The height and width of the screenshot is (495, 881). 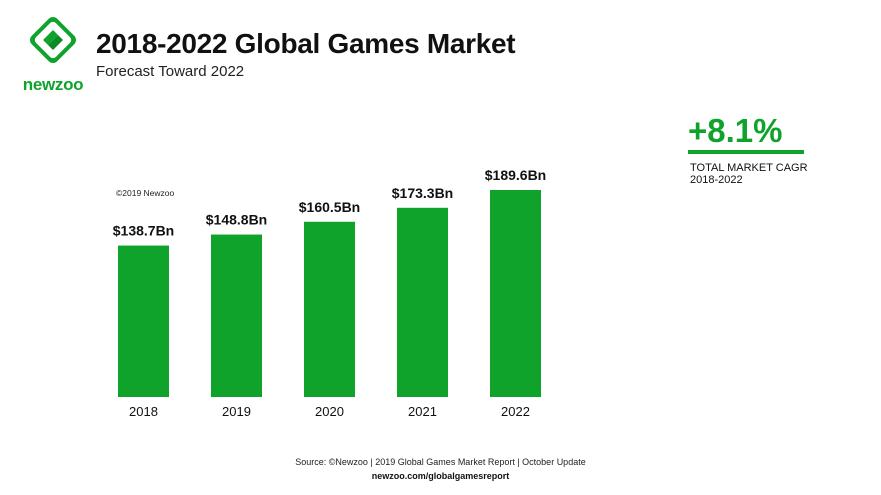 What do you see at coordinates (716, 180) in the screenshot?
I see `cagr-label-line2: 2018-2022` at bounding box center [716, 180].